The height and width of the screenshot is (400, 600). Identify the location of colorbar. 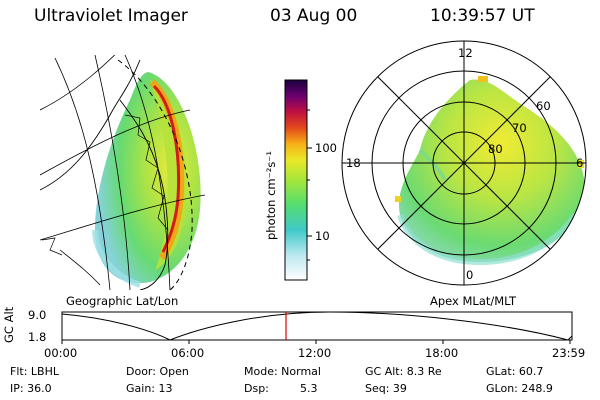
(296, 180).